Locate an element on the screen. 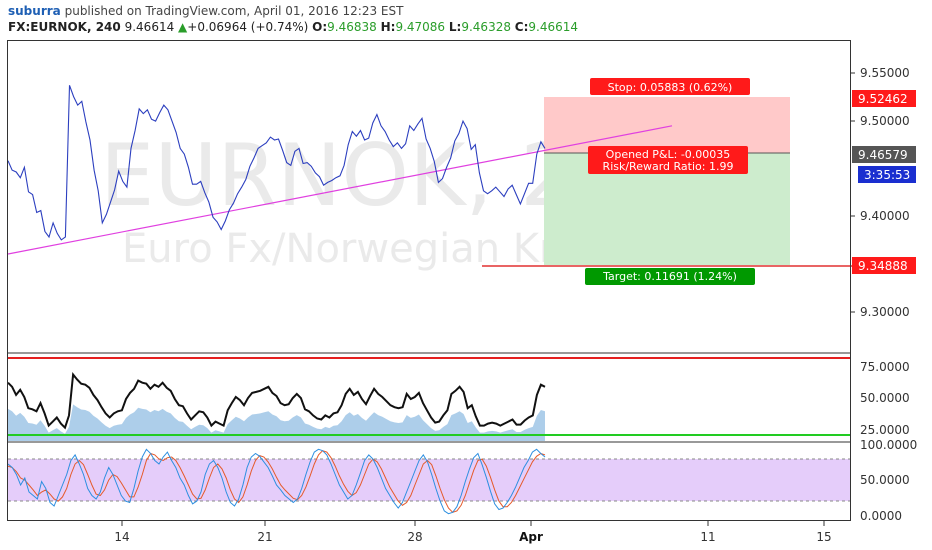 The height and width of the screenshot is (550, 932). target-price: 9.34888 is located at coordinates (883, 266).